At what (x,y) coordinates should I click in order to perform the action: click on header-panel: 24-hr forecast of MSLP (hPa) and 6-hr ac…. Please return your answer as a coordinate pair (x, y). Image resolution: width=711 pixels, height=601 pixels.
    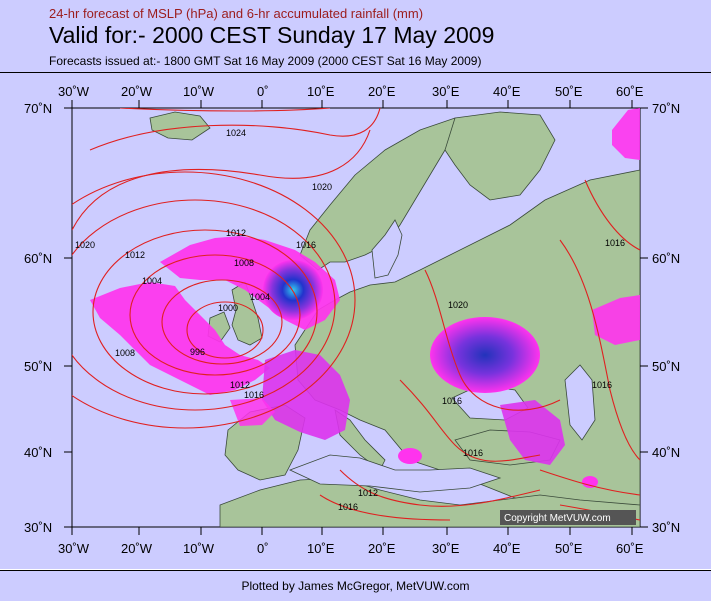
    Looking at the image, I should click on (355, 36).